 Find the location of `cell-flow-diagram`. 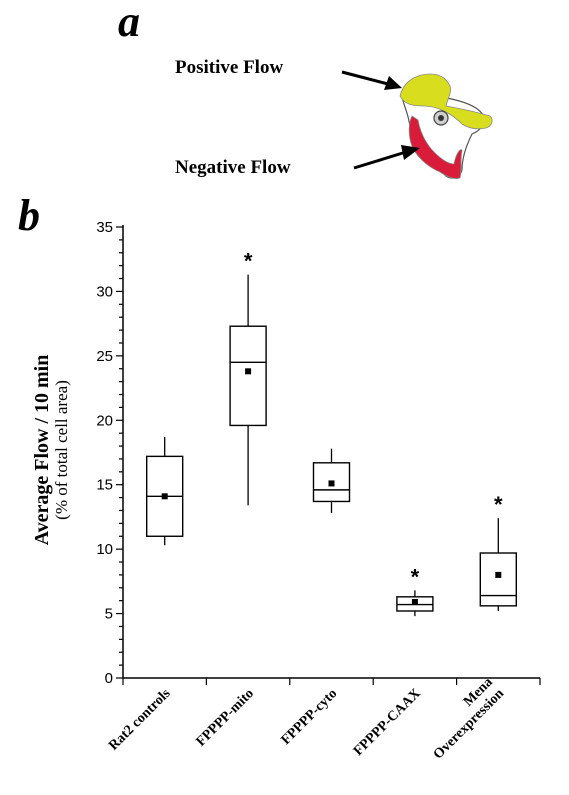

cell-flow-diagram is located at coordinates (446, 126).